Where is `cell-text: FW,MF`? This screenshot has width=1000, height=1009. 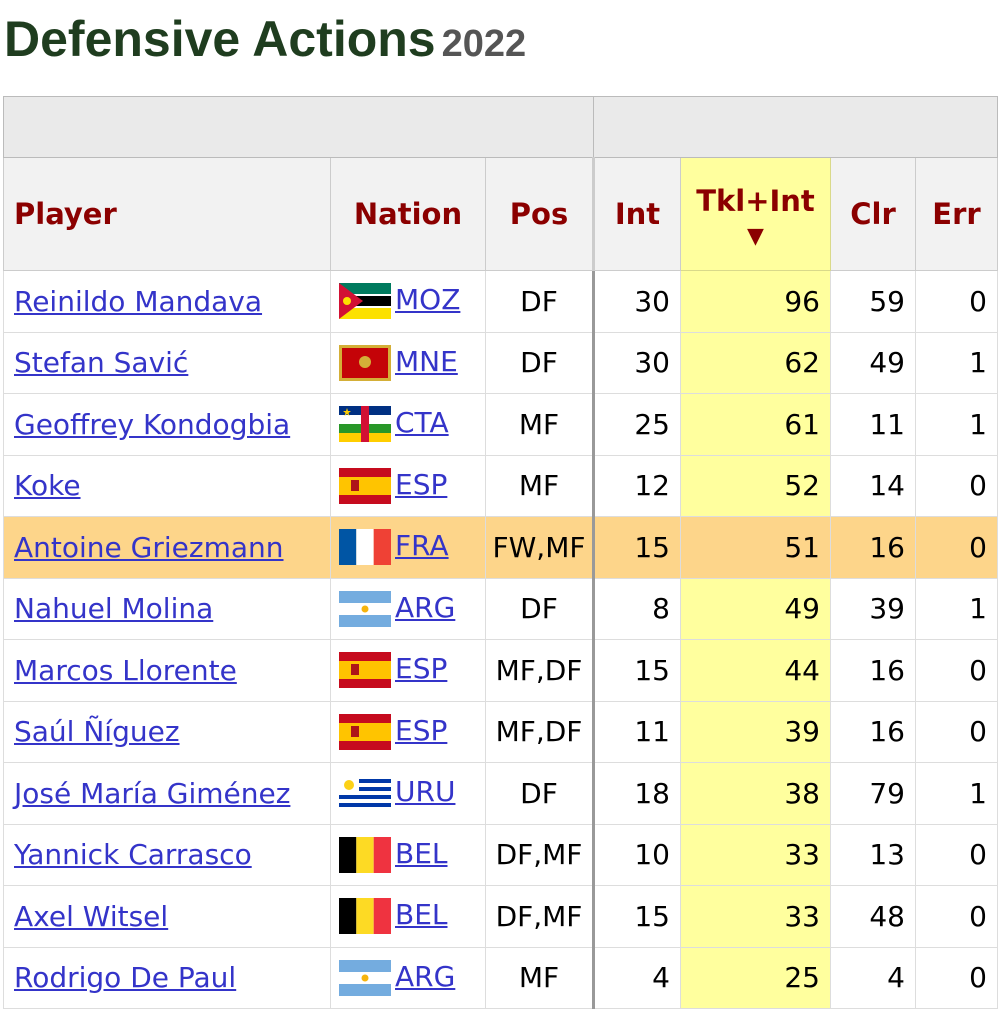 cell-text: FW,MF is located at coordinates (539, 547).